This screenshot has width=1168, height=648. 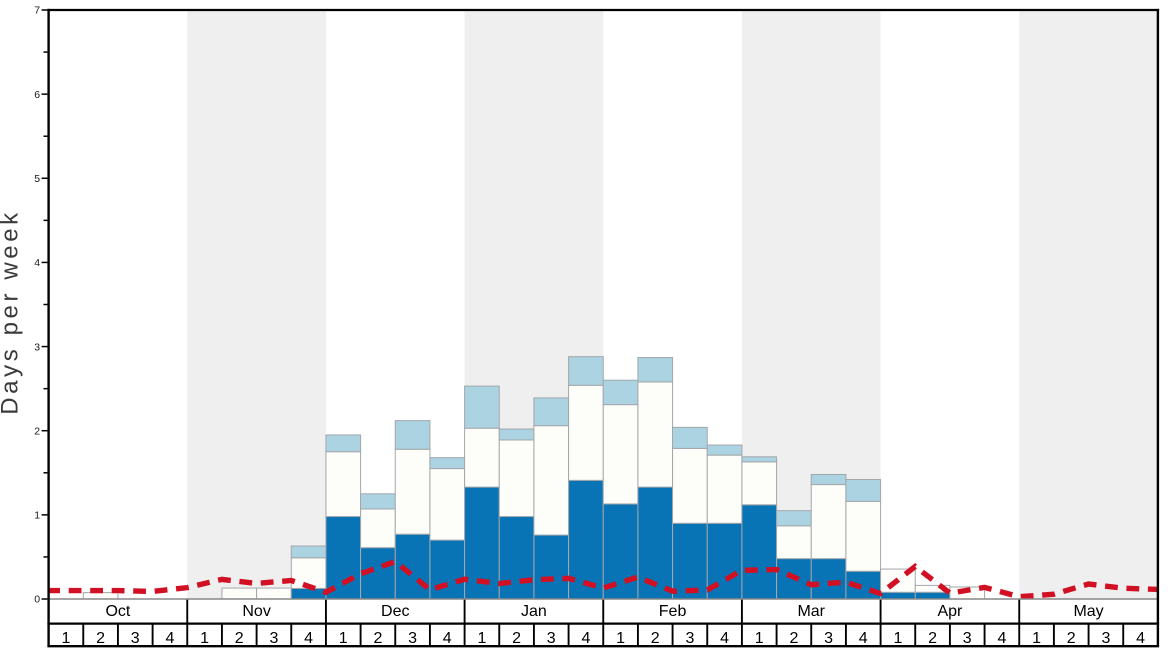 I want to click on svg-text: 7, so click(x=37, y=11).